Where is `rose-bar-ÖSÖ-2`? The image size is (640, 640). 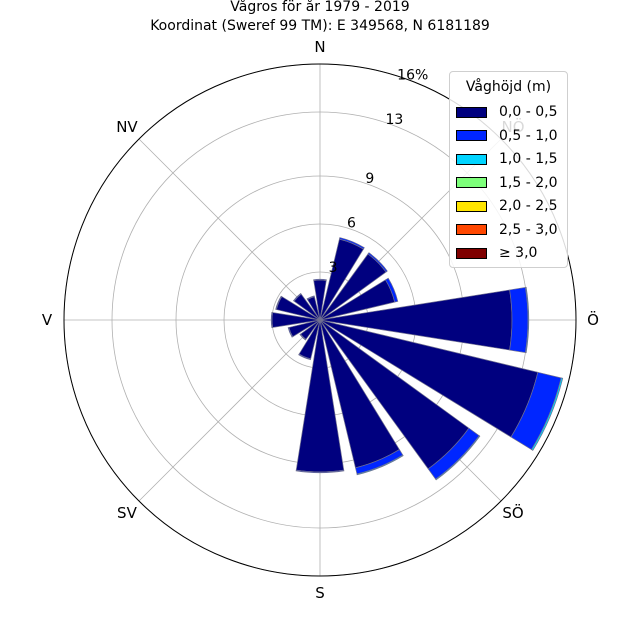
rose-bar-ÖSÖ-2 is located at coordinates (547, 414).